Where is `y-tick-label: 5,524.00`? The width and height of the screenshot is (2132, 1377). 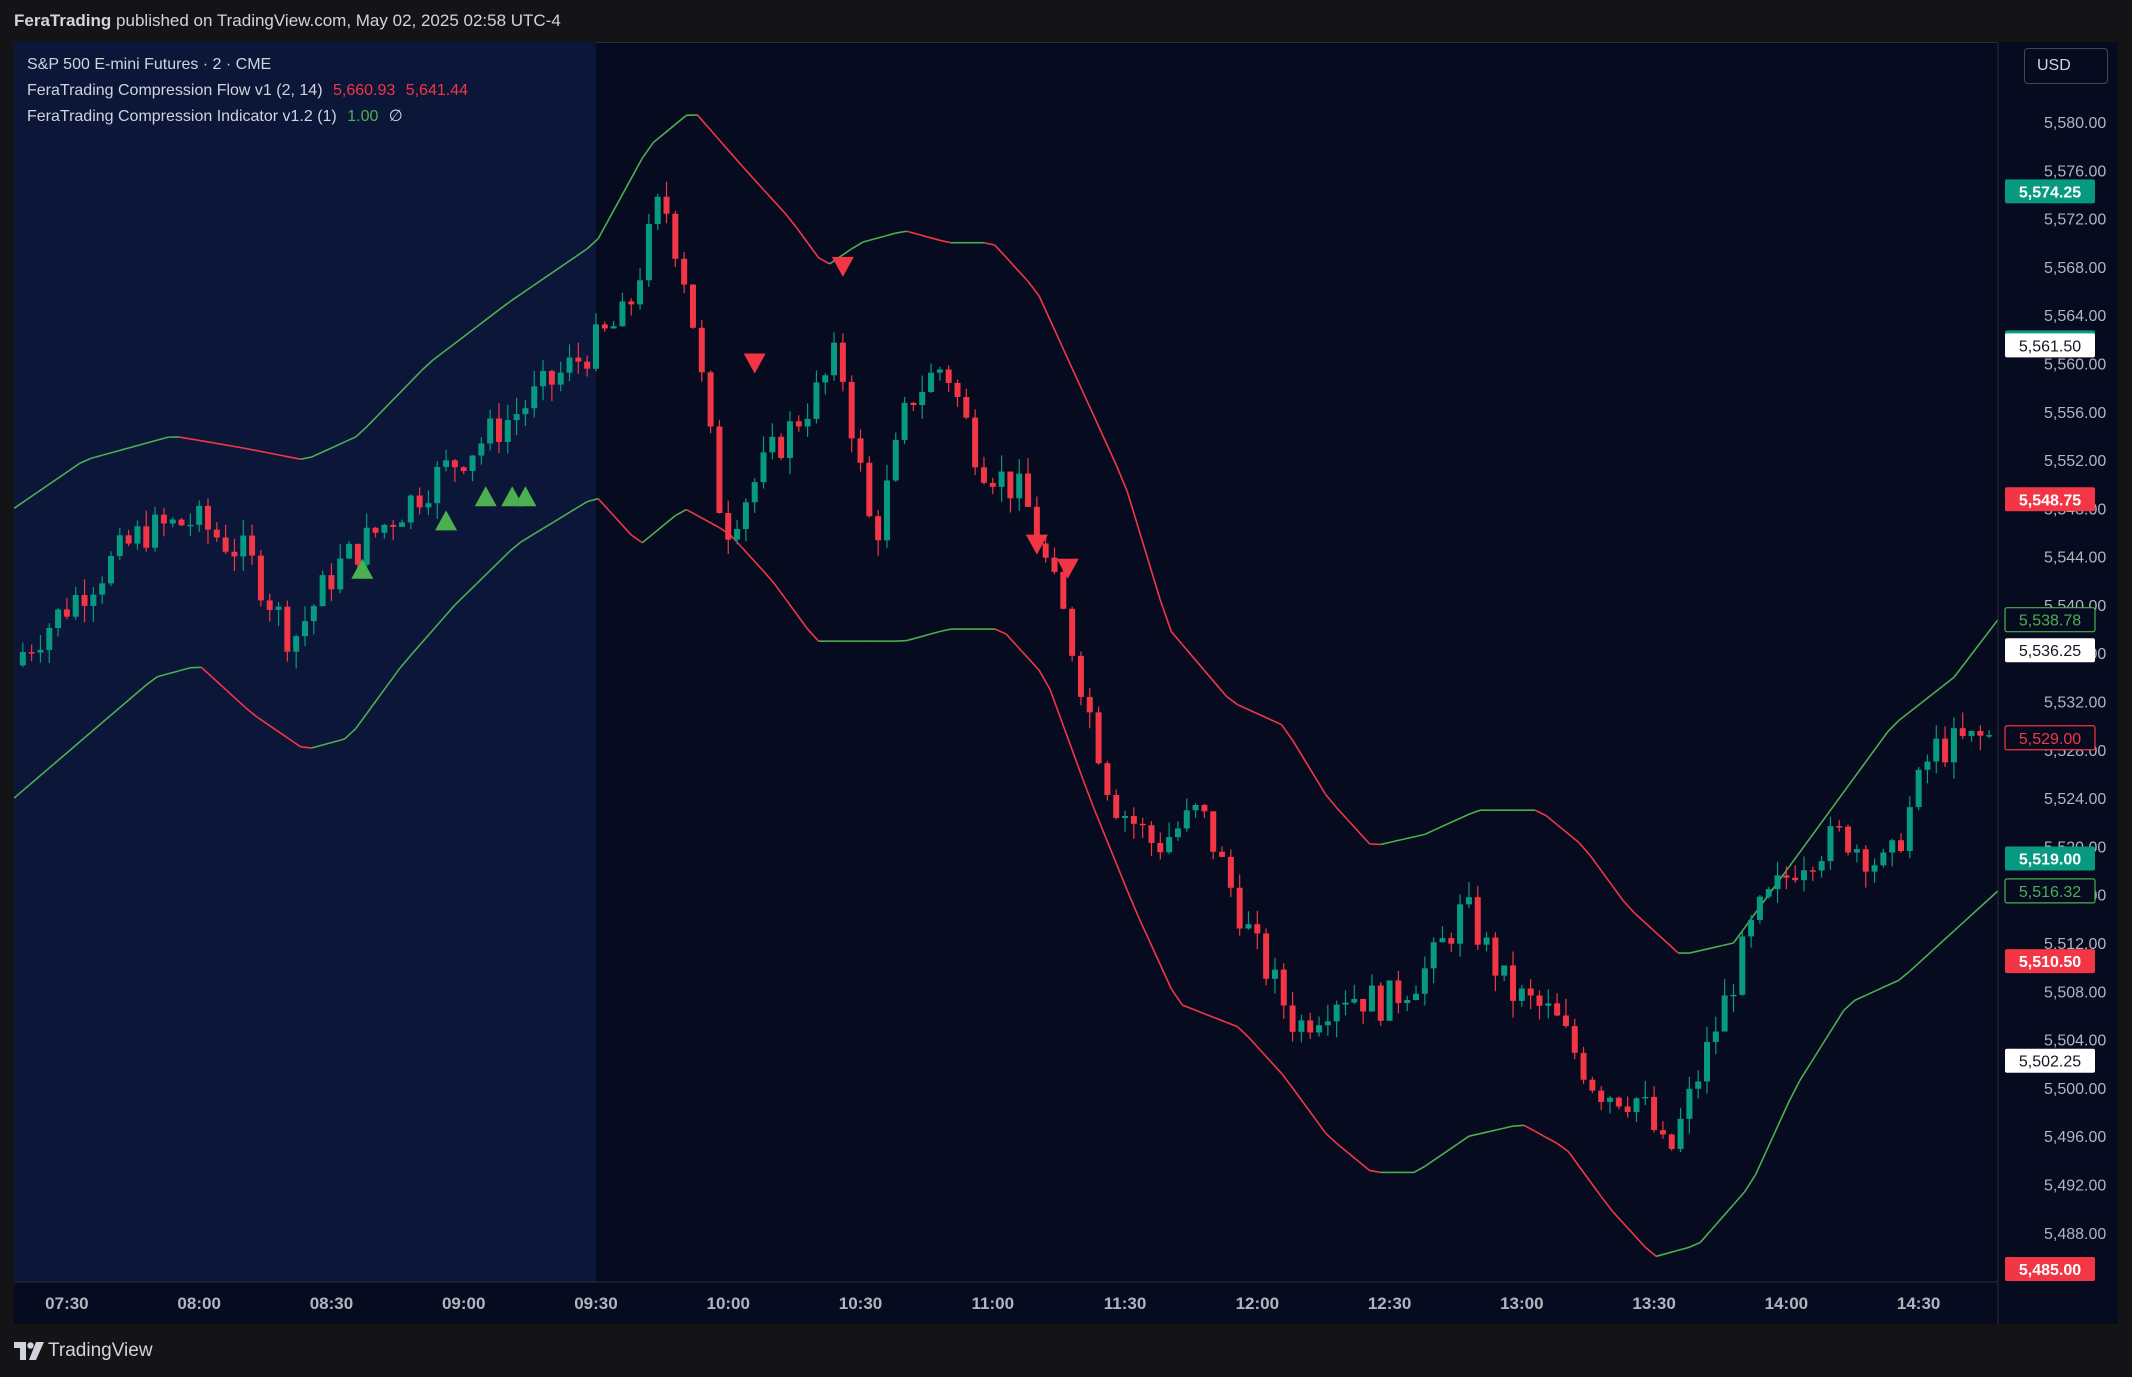 y-tick-label: 5,524.00 is located at coordinates (2075, 799).